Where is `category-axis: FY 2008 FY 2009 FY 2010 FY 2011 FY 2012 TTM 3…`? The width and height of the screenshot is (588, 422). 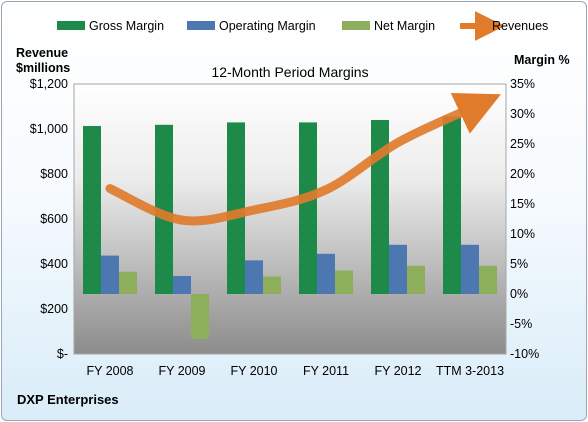
category-axis: FY 2008 FY 2009 FY 2010 FY 2011 FY 2012 TTM 3… is located at coordinates (295, 371).